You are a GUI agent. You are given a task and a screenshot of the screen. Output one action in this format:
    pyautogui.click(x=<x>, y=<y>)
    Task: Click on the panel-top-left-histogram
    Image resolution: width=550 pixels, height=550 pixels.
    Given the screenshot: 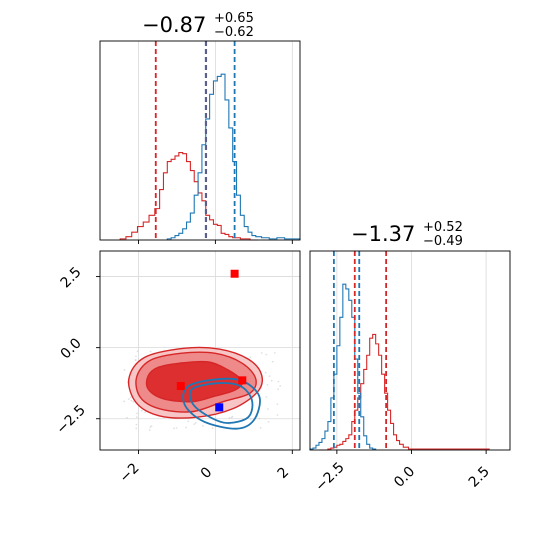 What is the action you would take?
    pyautogui.click(x=200, y=142)
    